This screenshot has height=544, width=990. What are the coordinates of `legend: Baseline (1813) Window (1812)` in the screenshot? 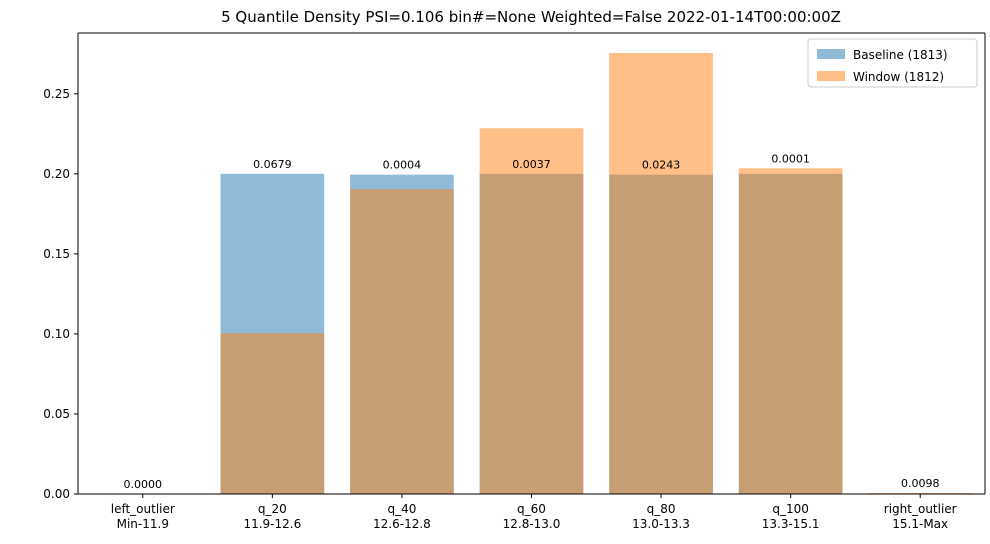 It's located at (892, 63).